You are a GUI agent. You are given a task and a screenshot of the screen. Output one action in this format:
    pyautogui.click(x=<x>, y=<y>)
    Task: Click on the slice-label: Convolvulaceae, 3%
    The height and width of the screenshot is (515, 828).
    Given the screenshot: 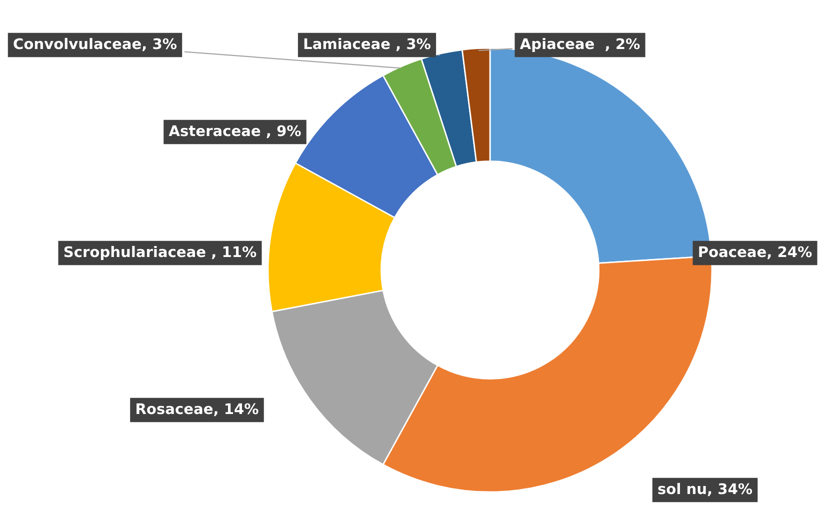 What is the action you would take?
    pyautogui.click(x=95, y=45)
    